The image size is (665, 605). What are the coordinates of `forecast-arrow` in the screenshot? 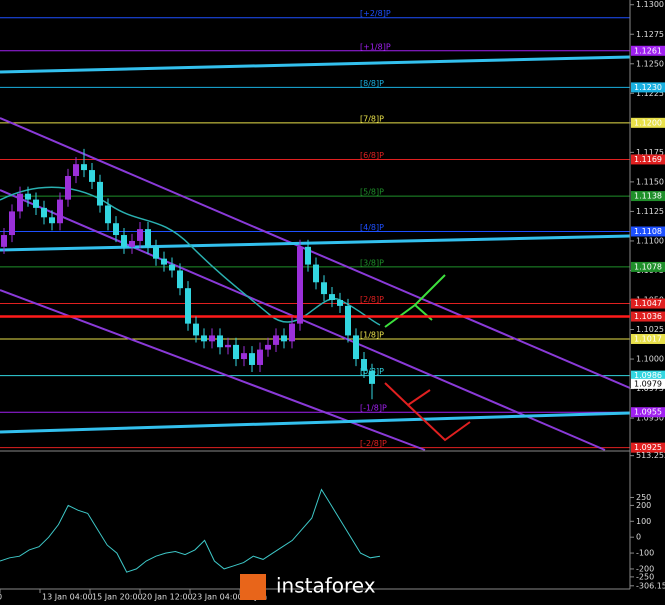 It's located at (439, 423).